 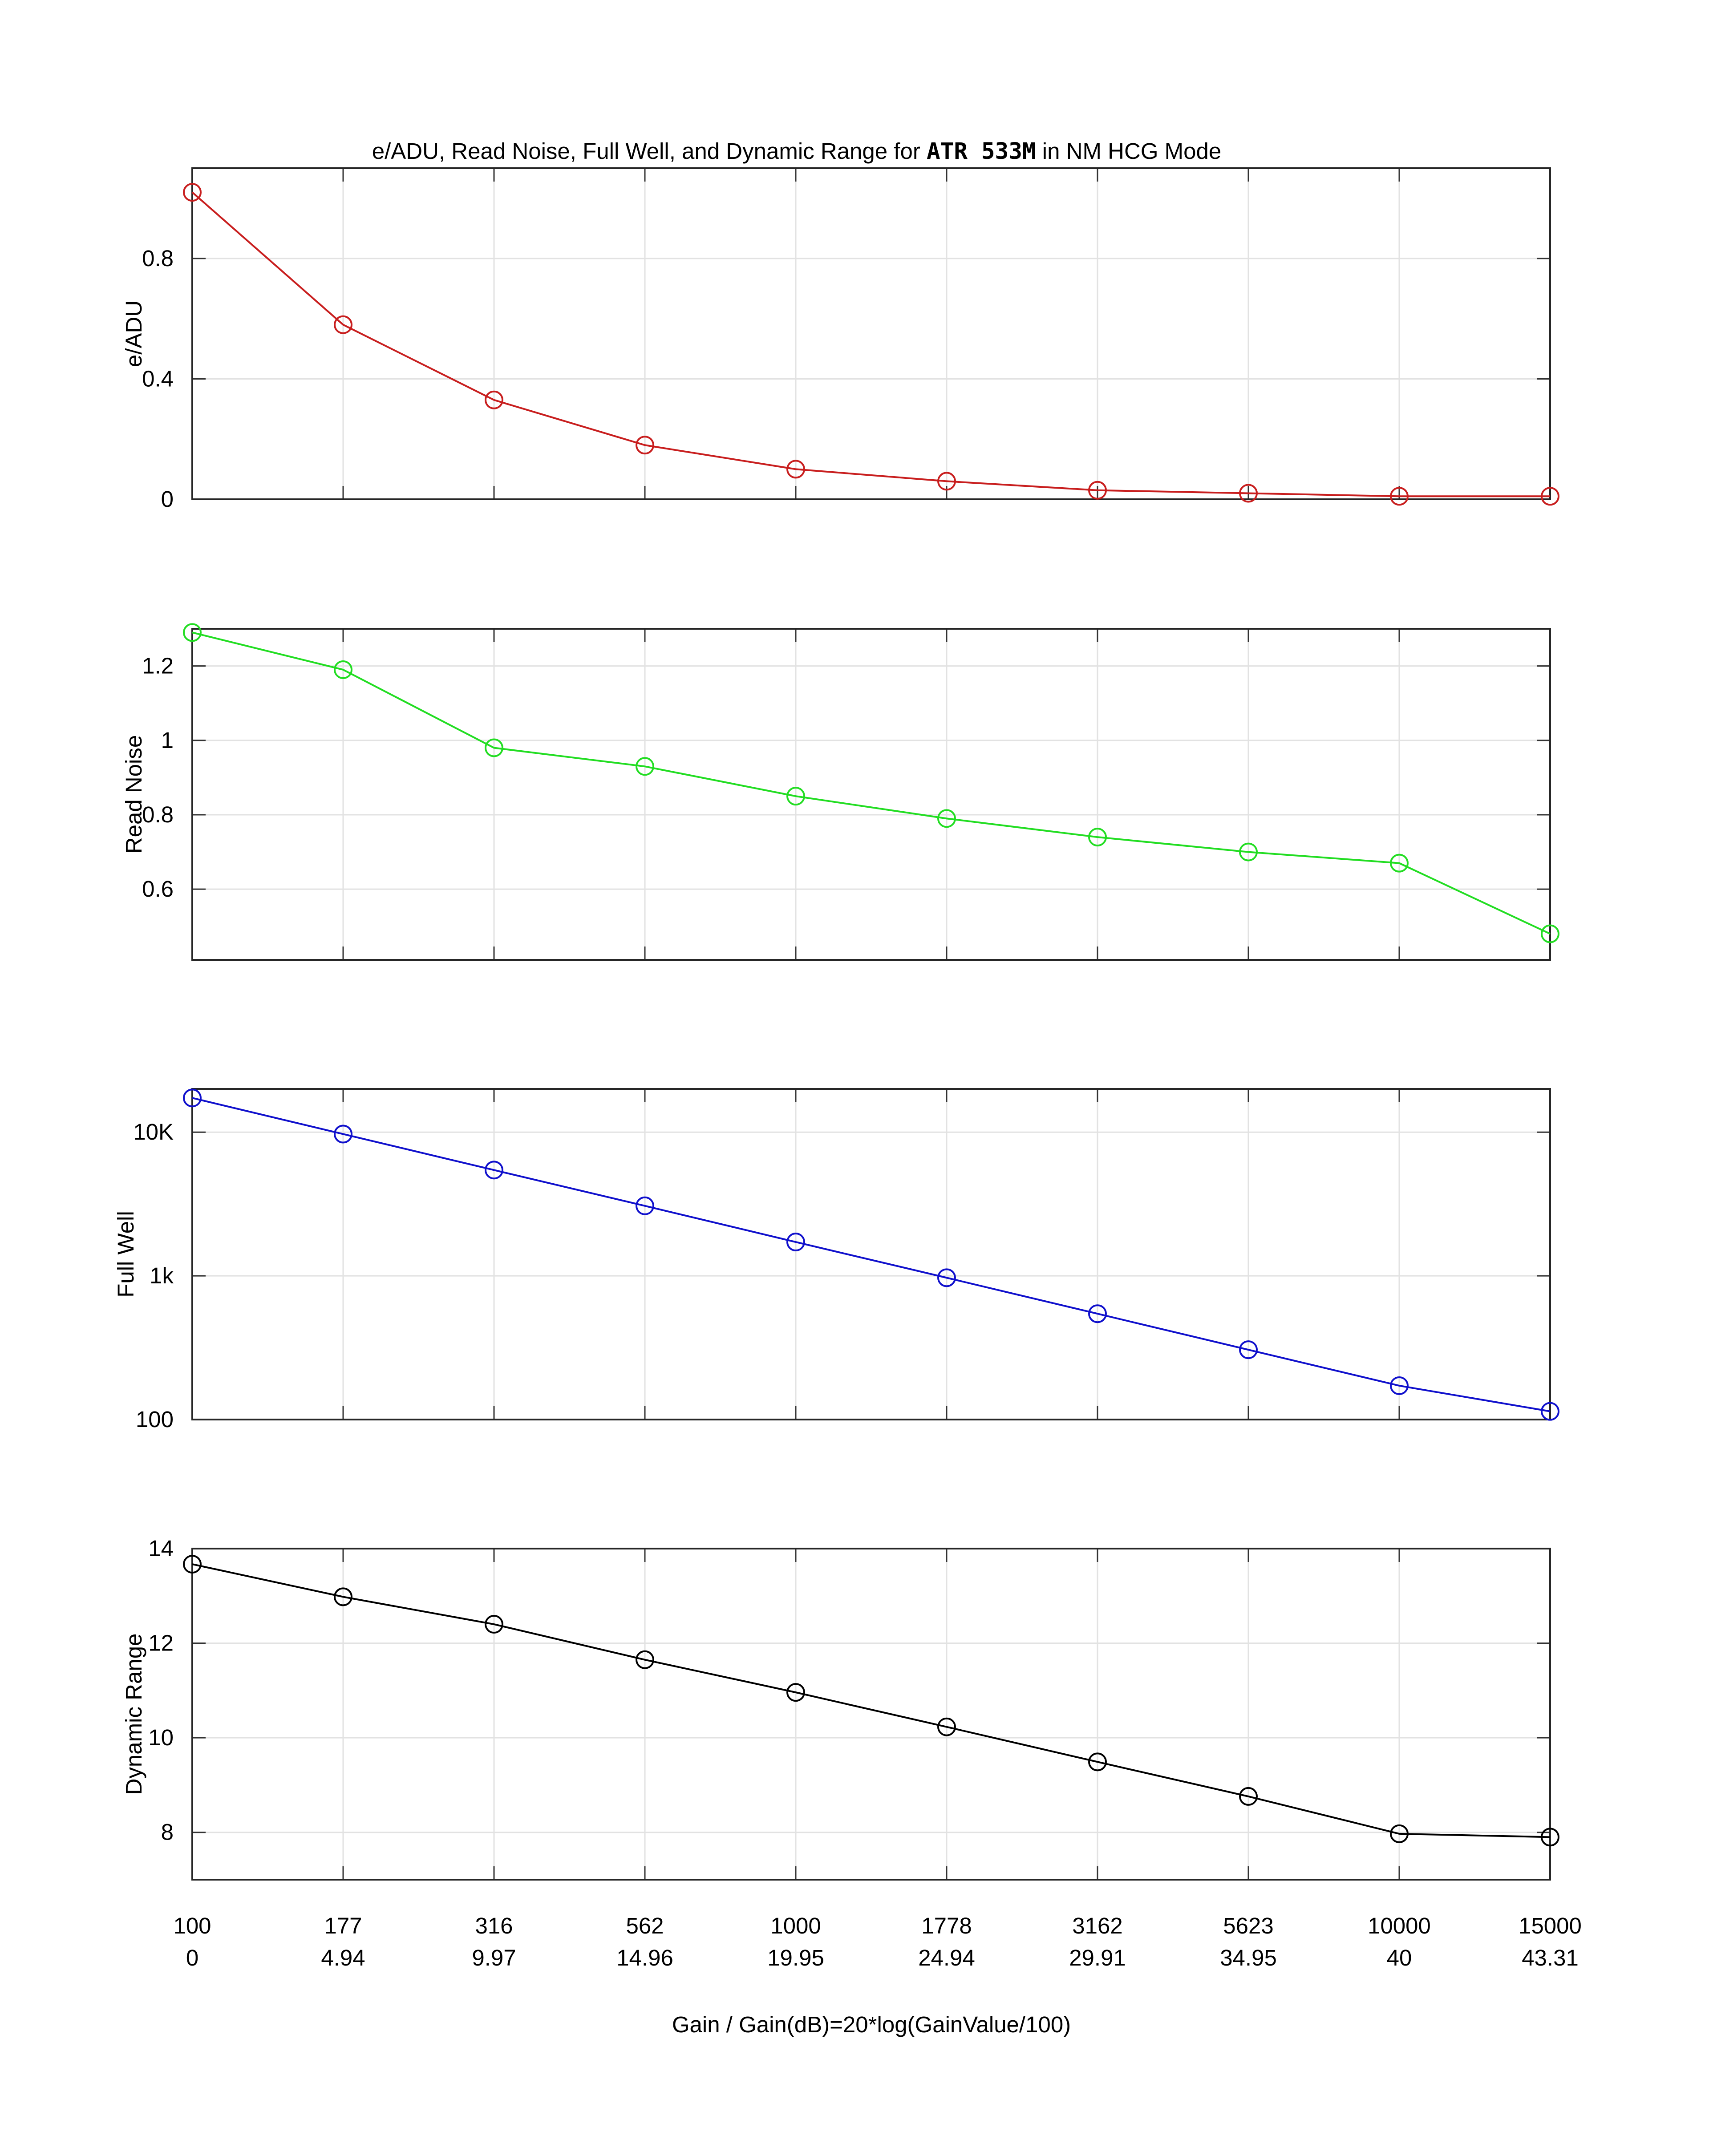 What do you see at coordinates (645, 1925) in the screenshot?
I see `x-tick-label-gain: 562` at bounding box center [645, 1925].